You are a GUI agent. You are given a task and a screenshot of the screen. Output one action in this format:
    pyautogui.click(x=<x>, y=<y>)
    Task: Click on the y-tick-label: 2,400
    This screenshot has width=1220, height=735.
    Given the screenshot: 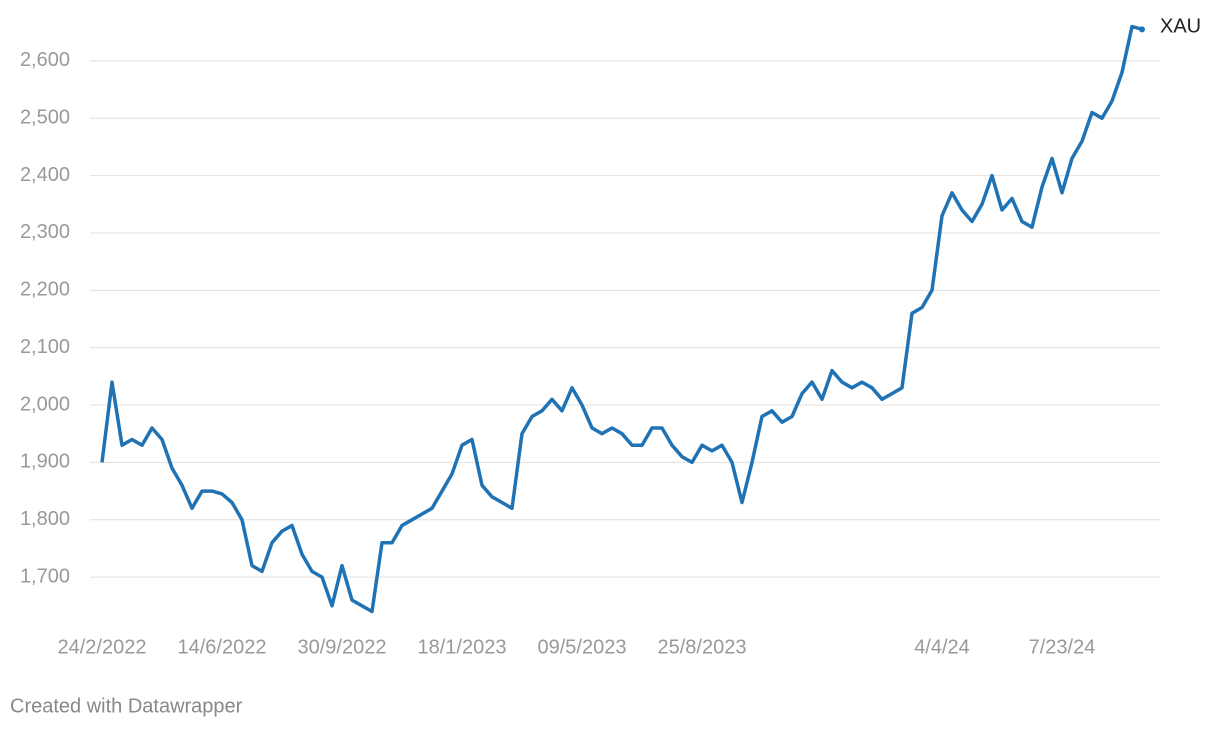 What is the action you would take?
    pyautogui.click(x=45, y=175)
    